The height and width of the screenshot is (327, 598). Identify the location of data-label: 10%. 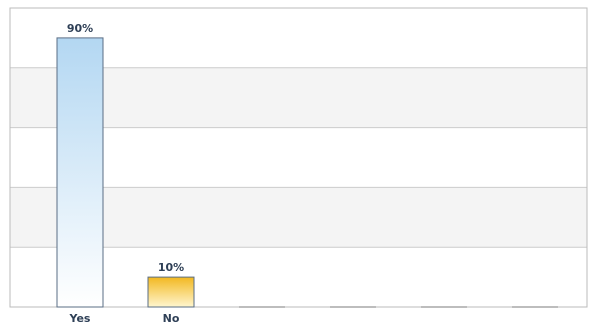
(171, 267).